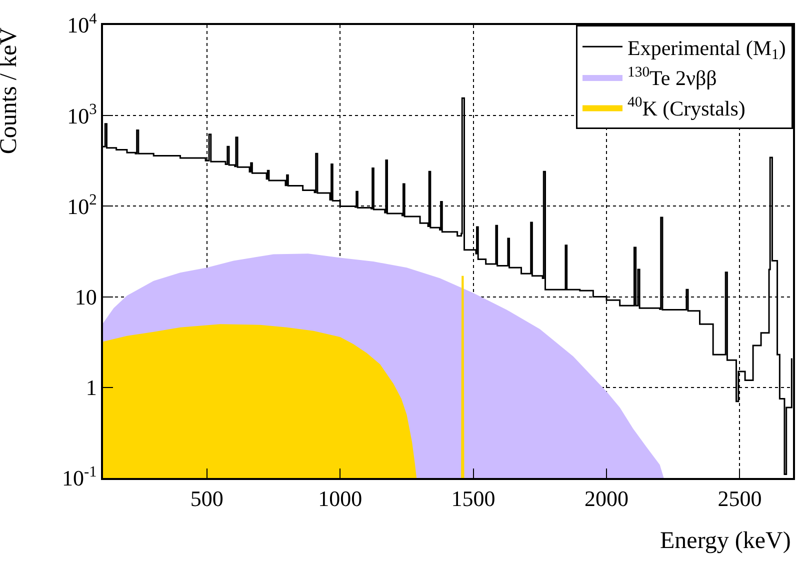 The image size is (802, 563). Describe the element at coordinates (606, 499) in the screenshot. I see `x-tick-label: 2000` at that location.